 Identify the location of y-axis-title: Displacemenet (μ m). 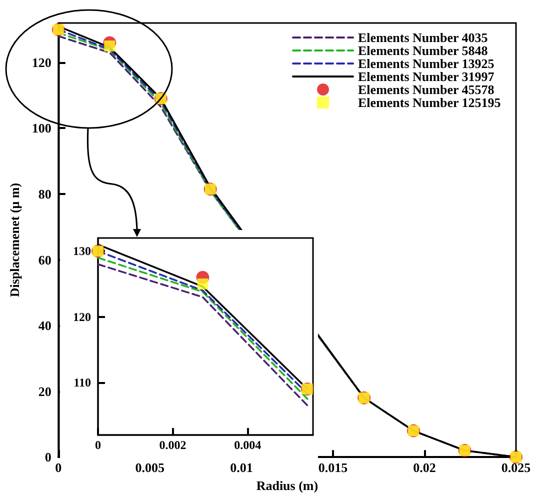
(14, 240).